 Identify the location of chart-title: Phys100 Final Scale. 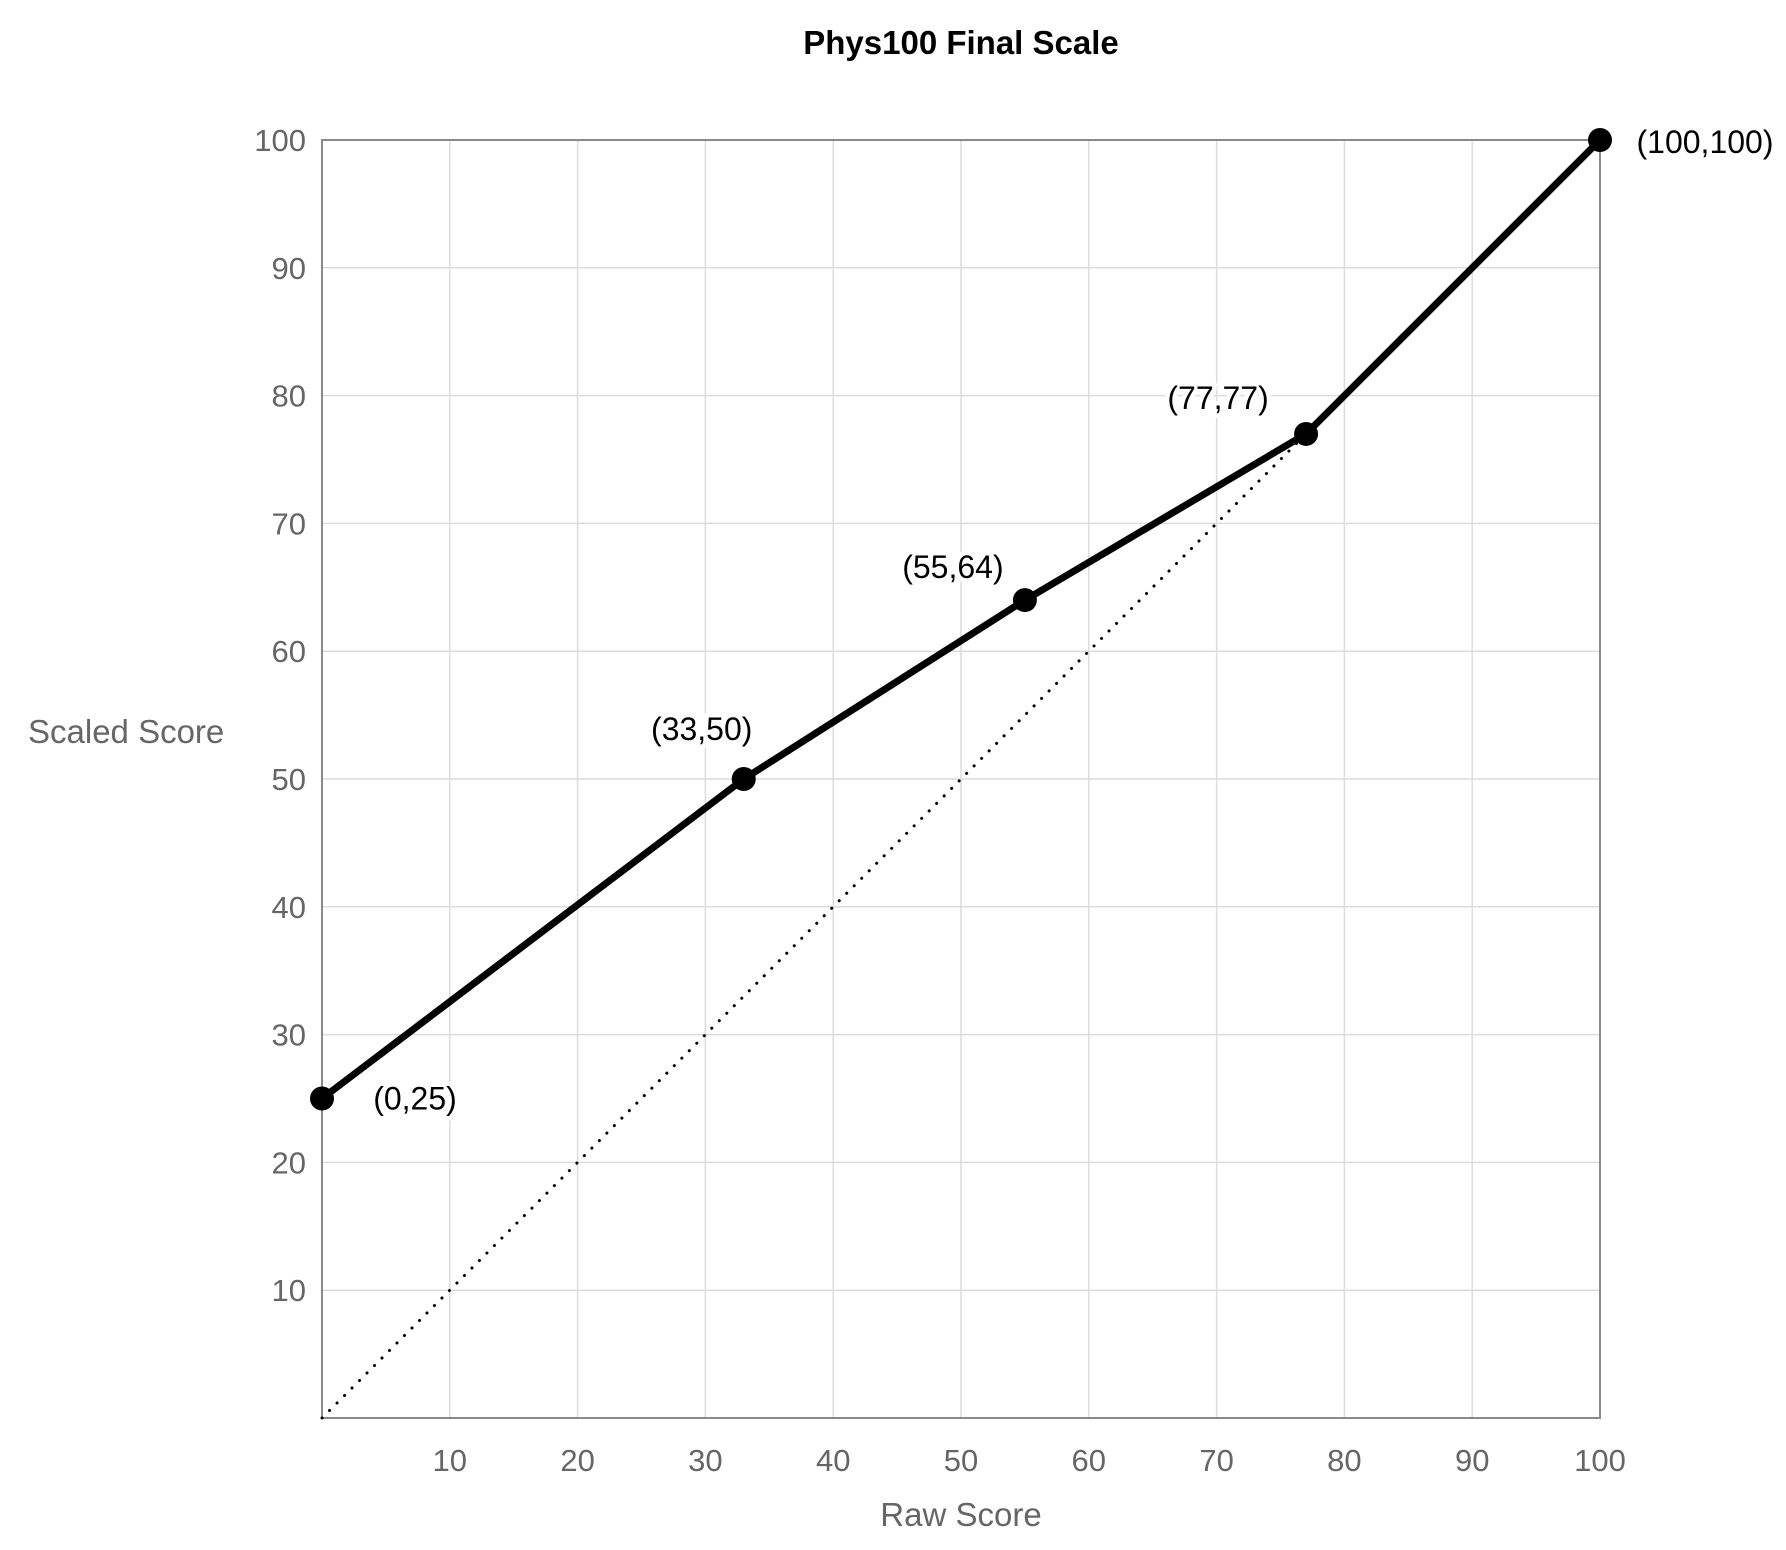
(961, 42).